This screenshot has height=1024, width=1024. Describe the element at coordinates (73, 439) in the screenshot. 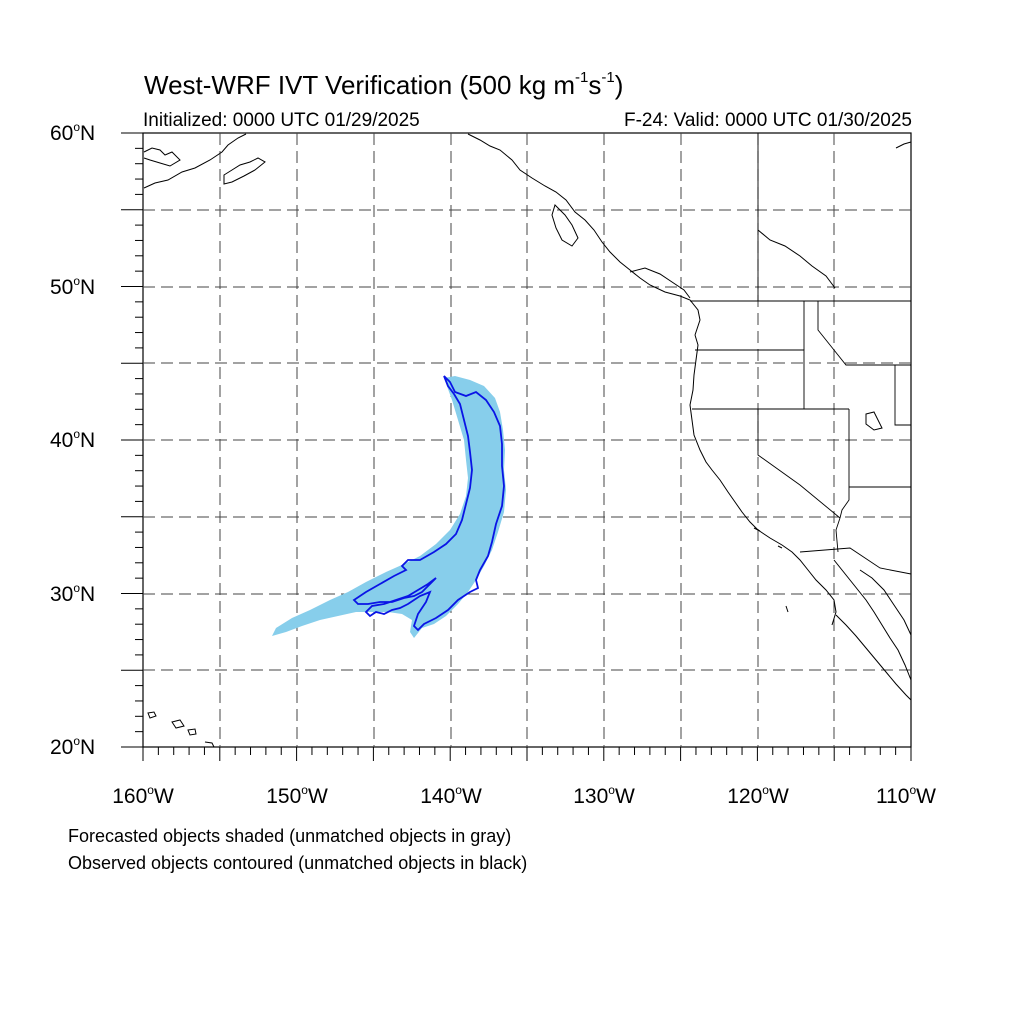

I see `lat-label-40n: 40oN` at that location.